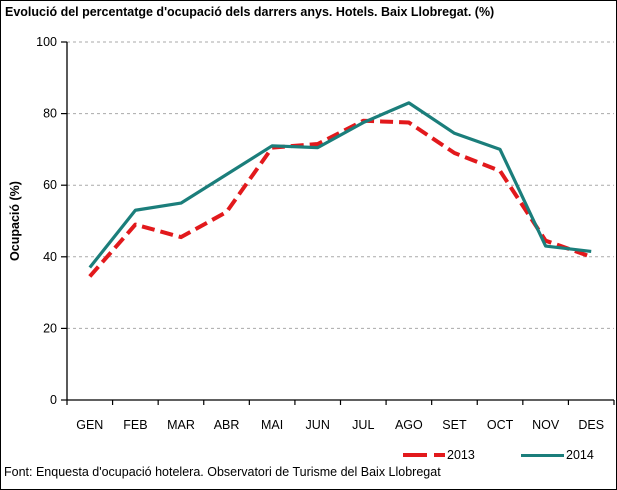 This screenshot has width=617, height=490. Describe the element at coordinates (580, 455) in the screenshot. I see `legend-label-2014: 2014` at that location.